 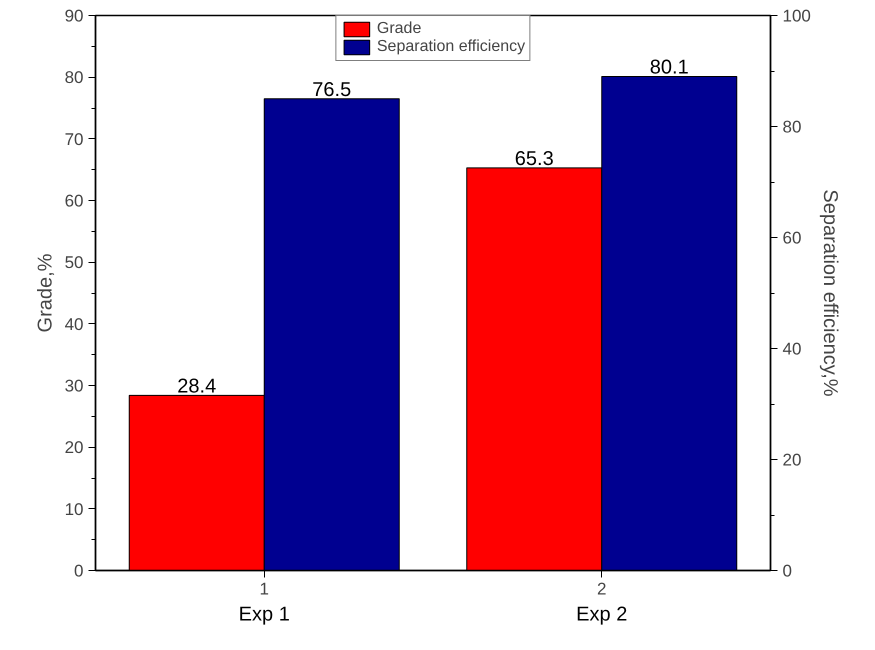 I want to click on y-tick-label: 90, so click(x=74, y=16).